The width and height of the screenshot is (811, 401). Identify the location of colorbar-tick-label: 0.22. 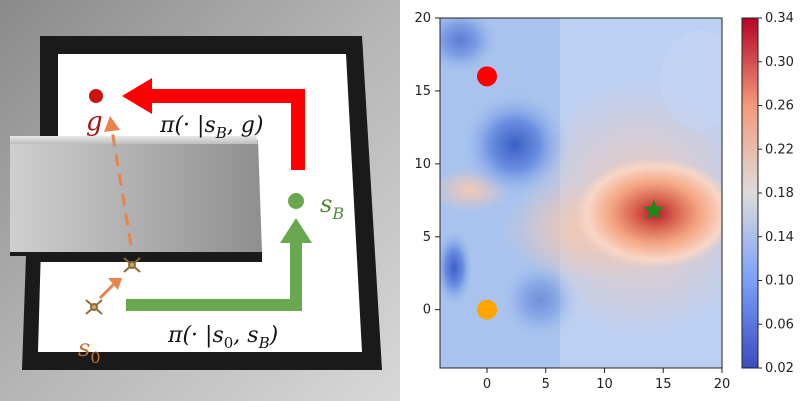
(779, 149).